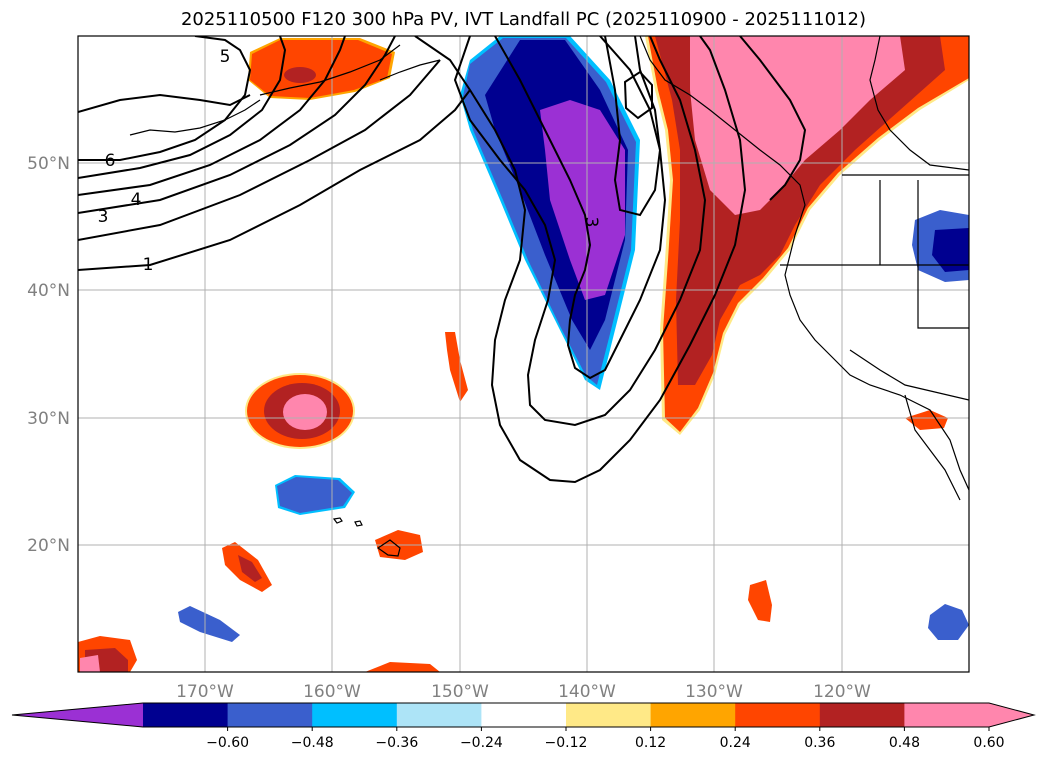  Describe the element at coordinates (48, 164) in the screenshot. I see `lat-label: 50°N` at that location.